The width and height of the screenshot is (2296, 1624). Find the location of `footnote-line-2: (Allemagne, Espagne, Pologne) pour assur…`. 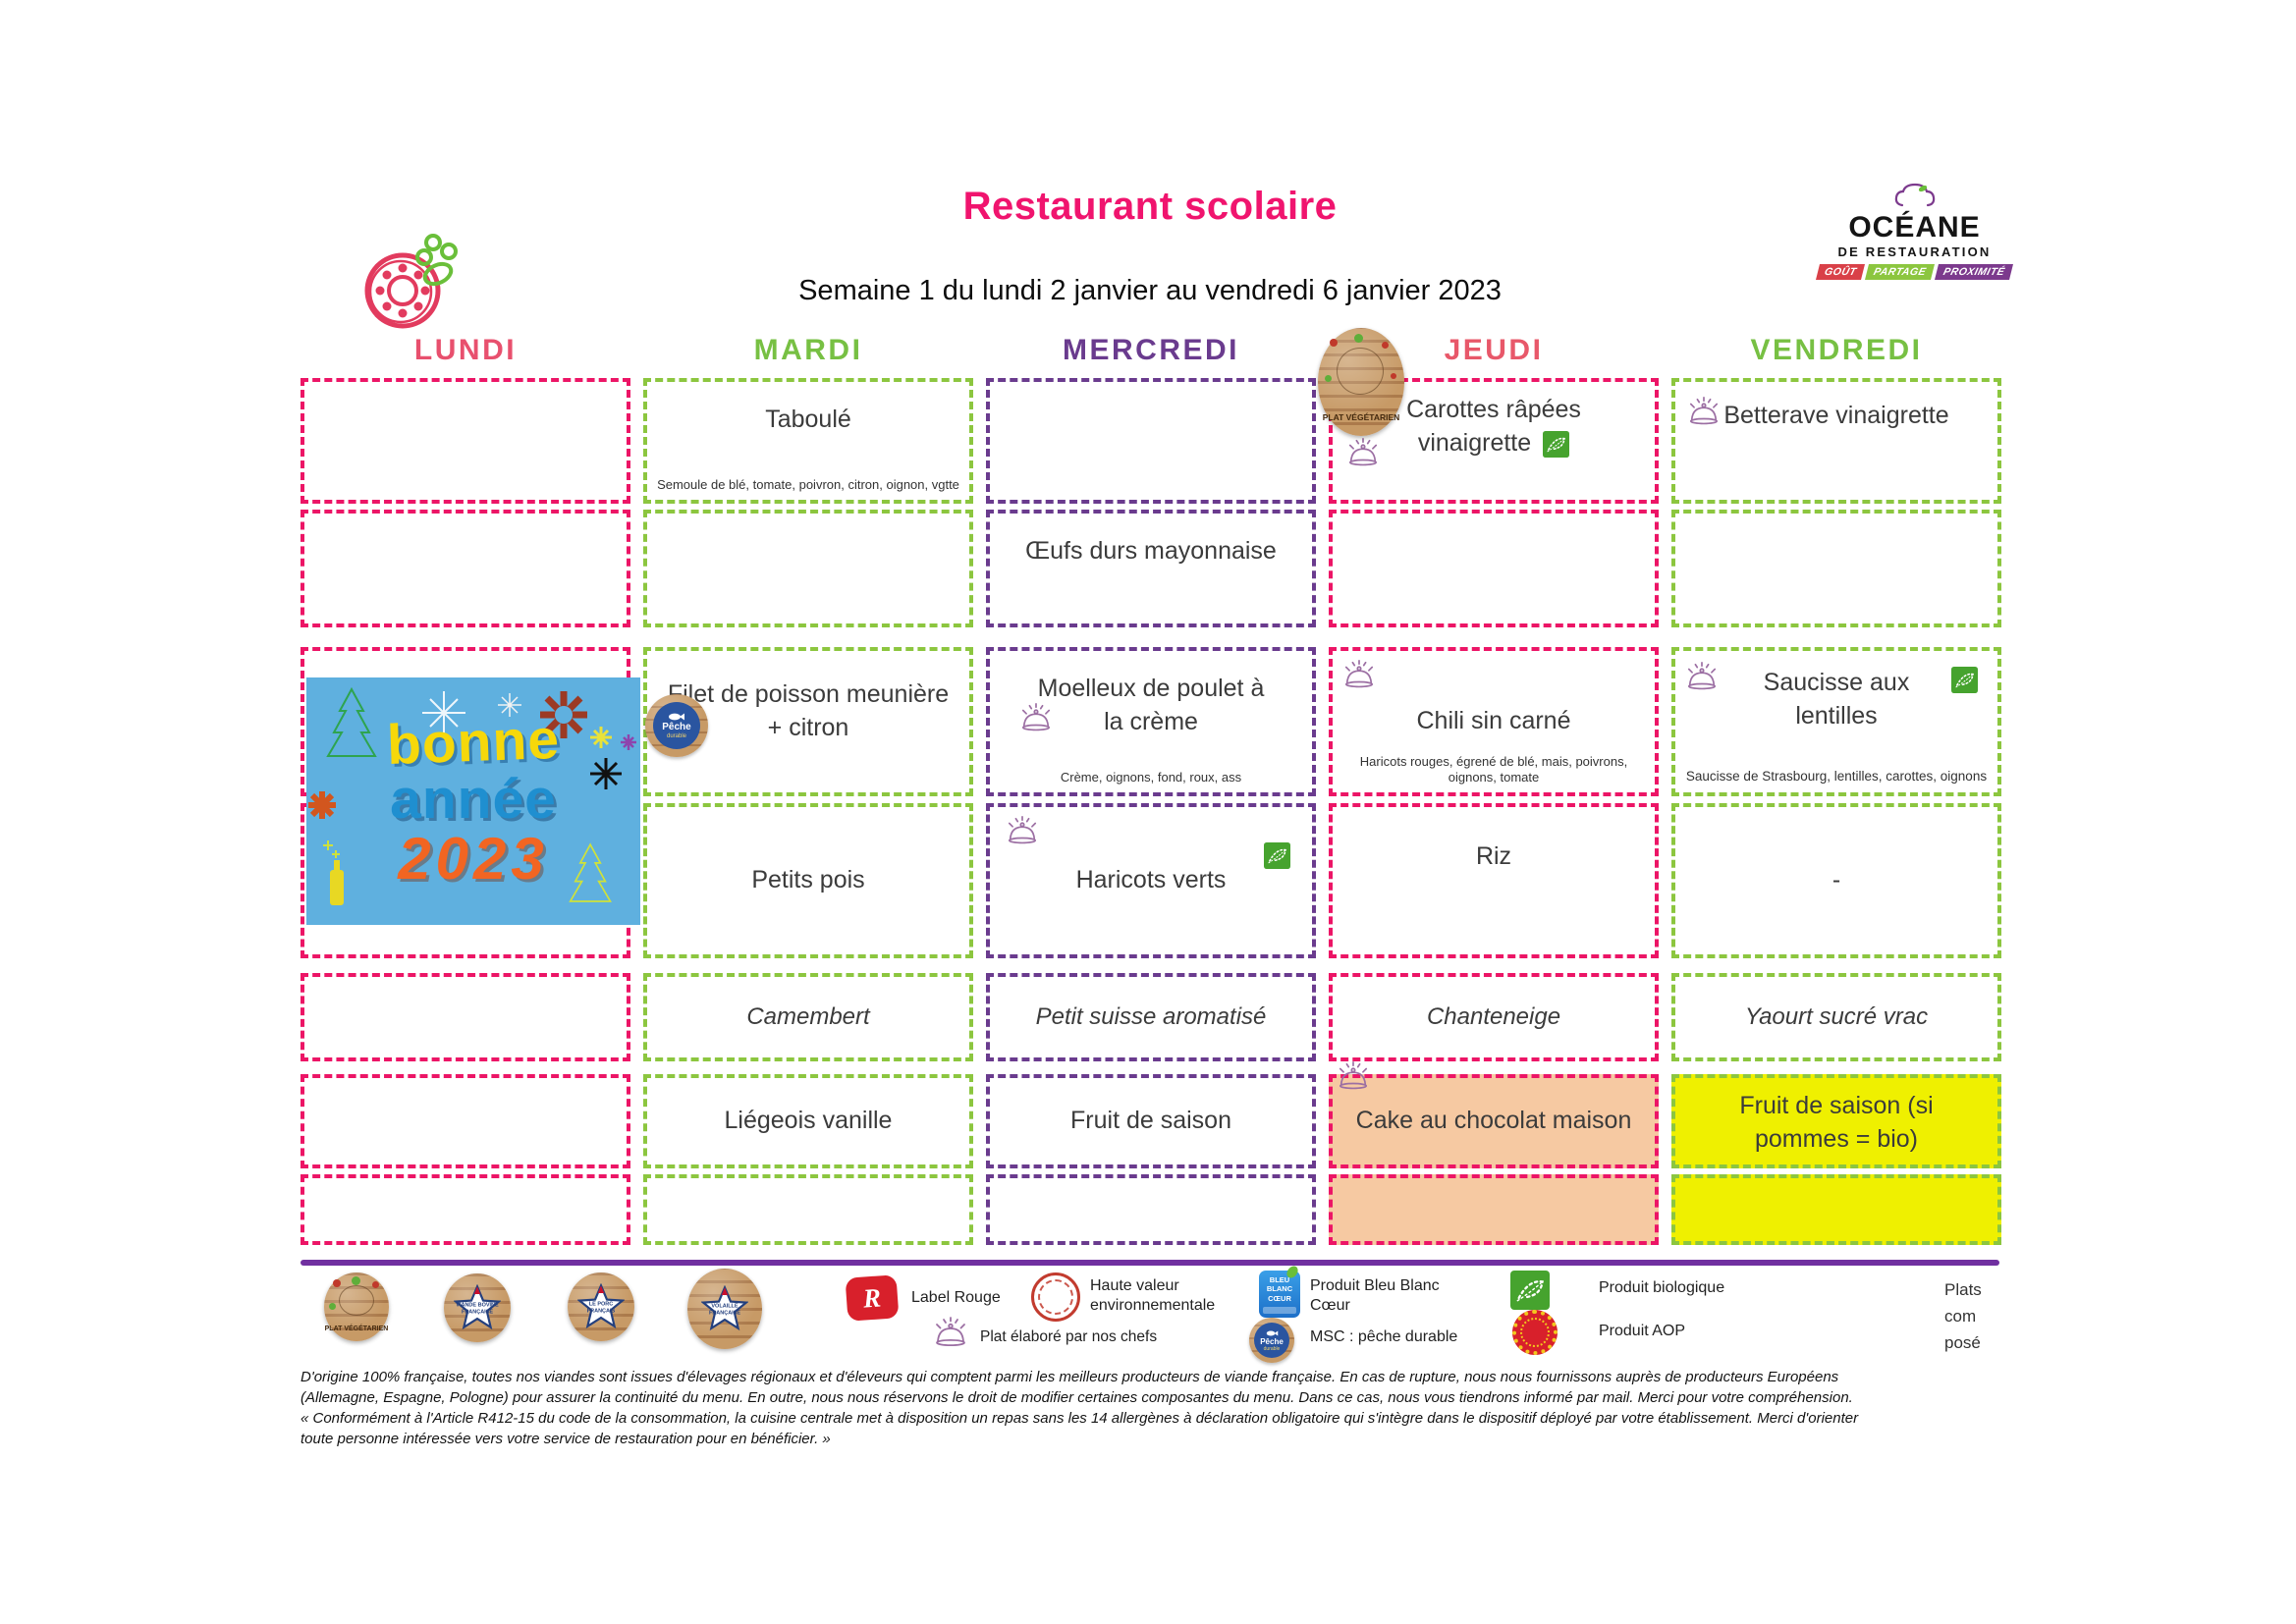

footnote-line-2: (Allemagne, Espagne, Pologne) pour assur… is located at coordinates (1077, 1397).